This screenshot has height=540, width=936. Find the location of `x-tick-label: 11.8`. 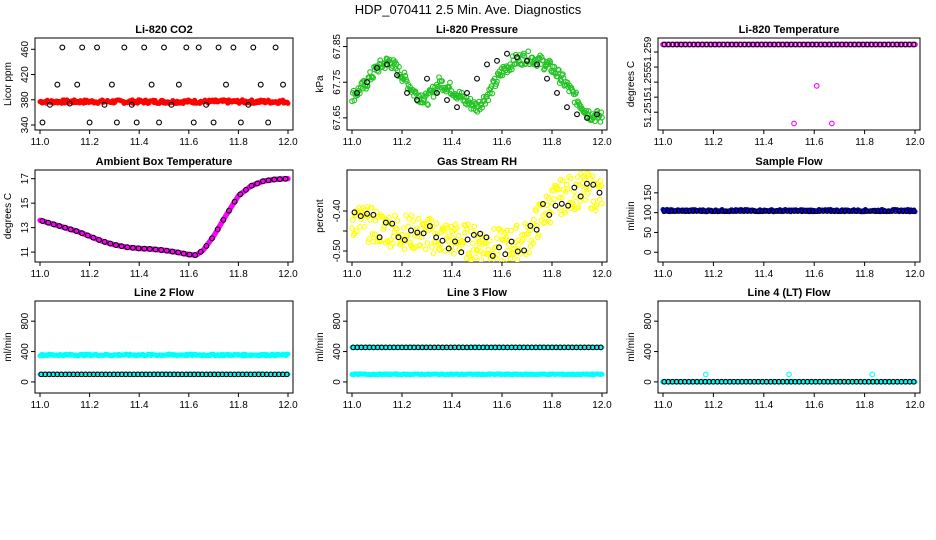

x-tick-label: 11.8 is located at coordinates (864, 274).